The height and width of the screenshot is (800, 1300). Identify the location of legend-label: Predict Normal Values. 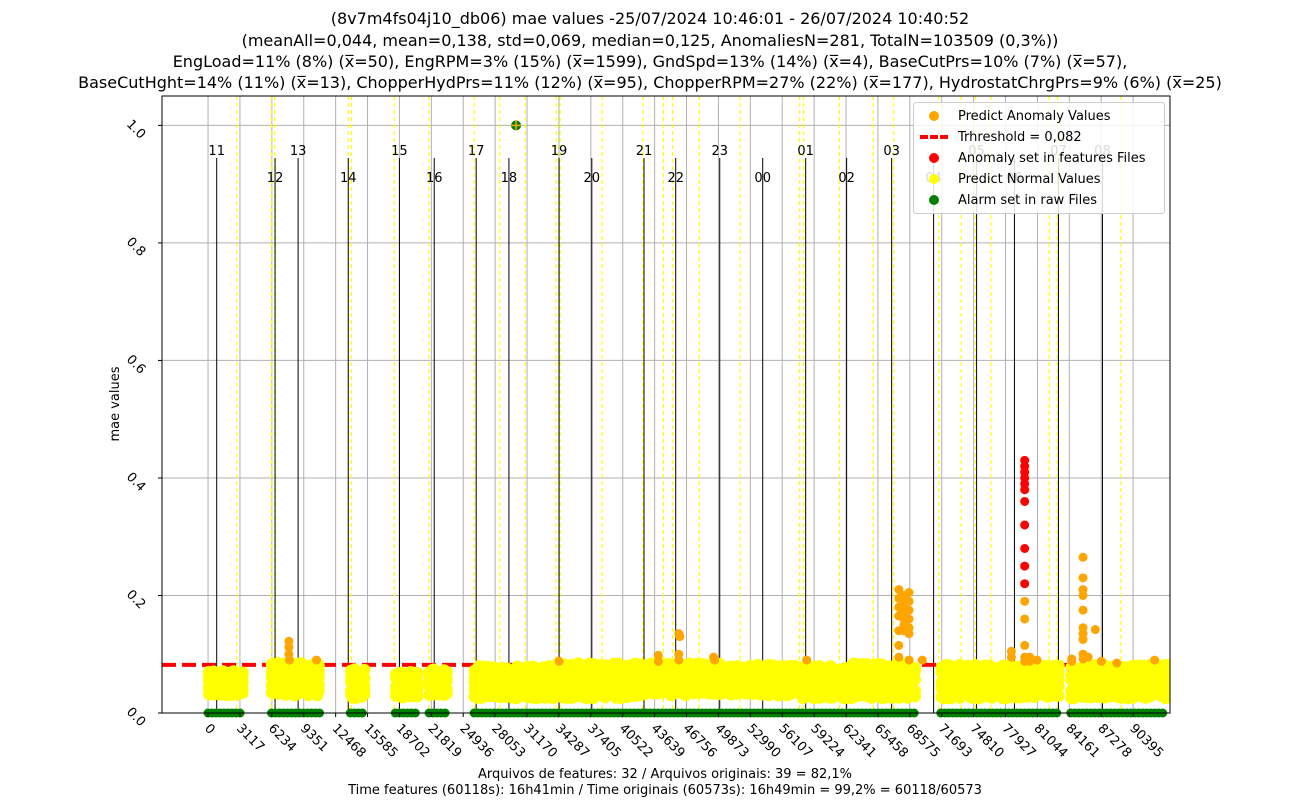
(1029, 179).